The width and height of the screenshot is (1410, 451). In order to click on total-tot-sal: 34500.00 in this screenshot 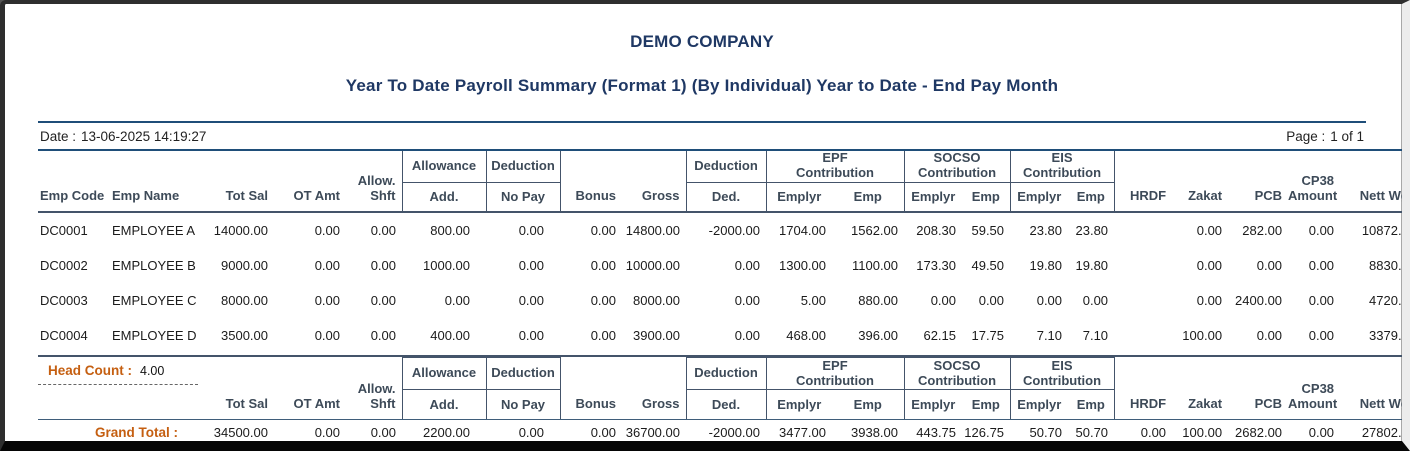, I will do `click(241, 430)`.